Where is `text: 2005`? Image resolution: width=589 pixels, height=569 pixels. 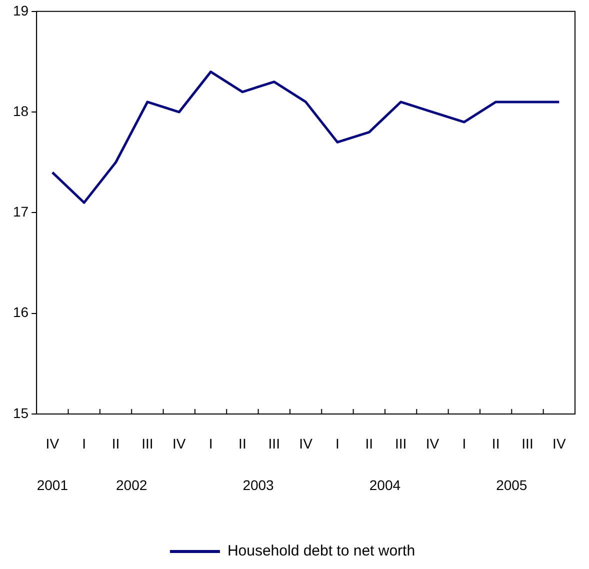
text: 2005 is located at coordinates (512, 484).